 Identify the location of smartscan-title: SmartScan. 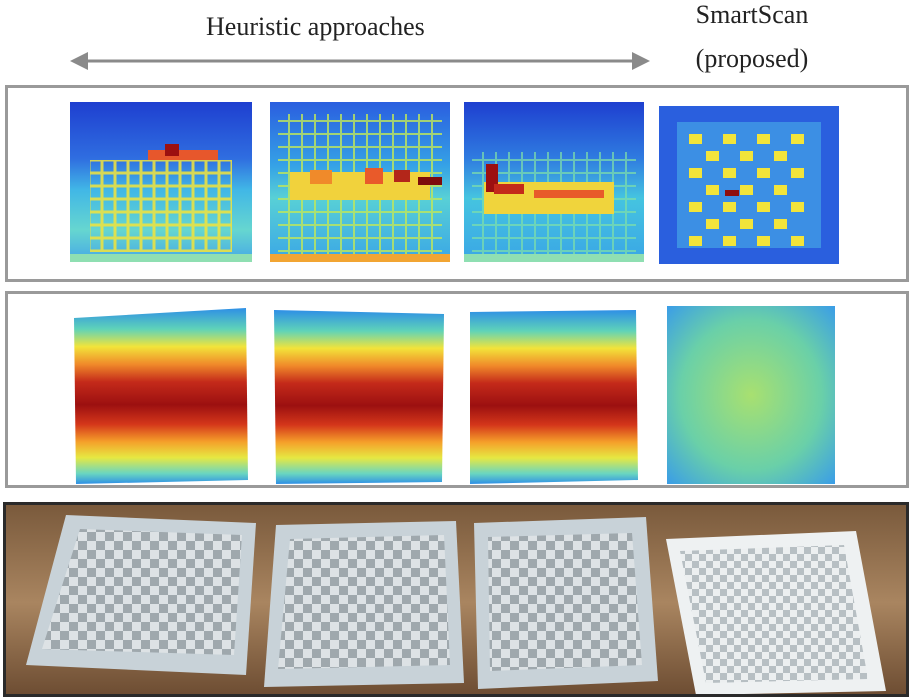
(752, 14).